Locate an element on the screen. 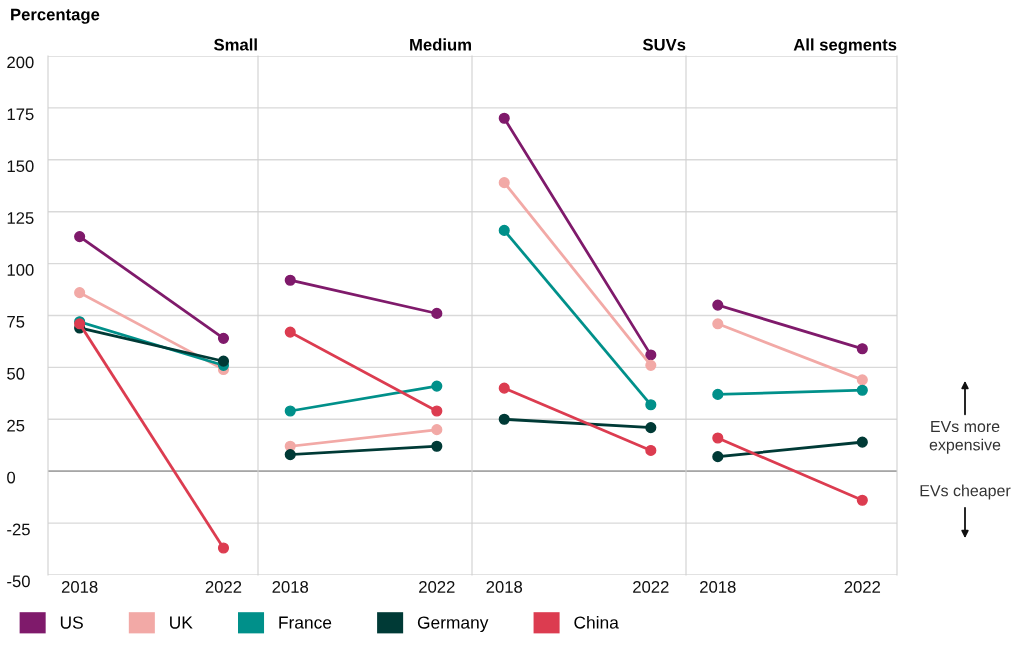 This screenshot has height=649, width=1029. y-tick-label: 0 is located at coordinates (11, 477).